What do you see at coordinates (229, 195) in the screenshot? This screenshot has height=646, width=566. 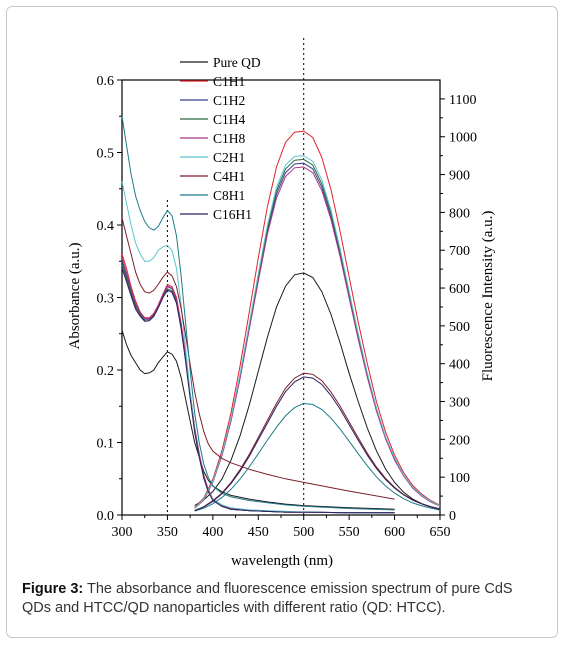 I see `legend-label-c8h1: C8H1` at bounding box center [229, 195].